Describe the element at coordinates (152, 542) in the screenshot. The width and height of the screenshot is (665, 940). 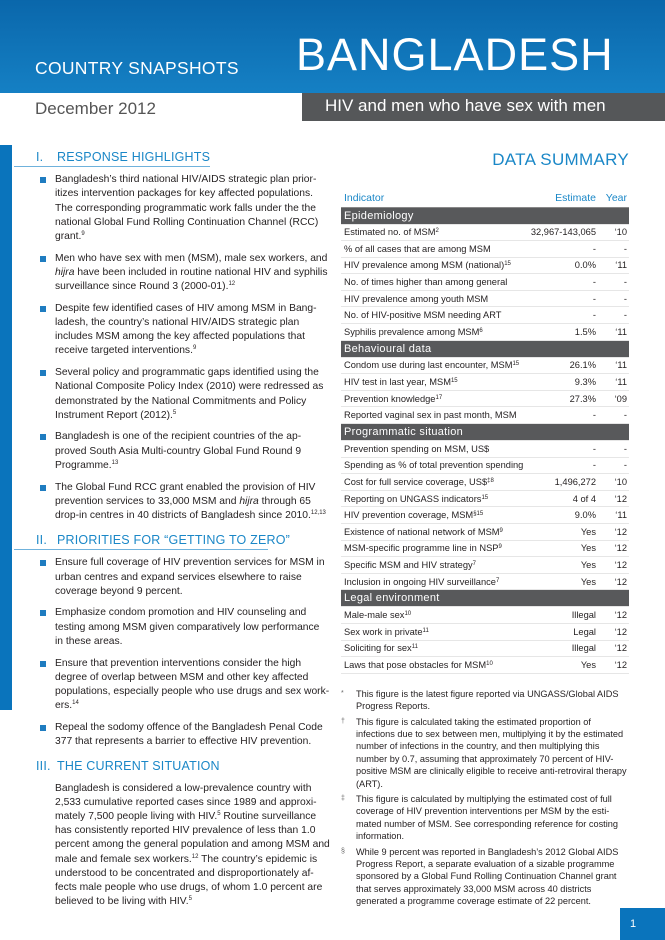
I see `section-heading: II. PRIORITIES FOR “GETTING TO ZERO”` at that location.